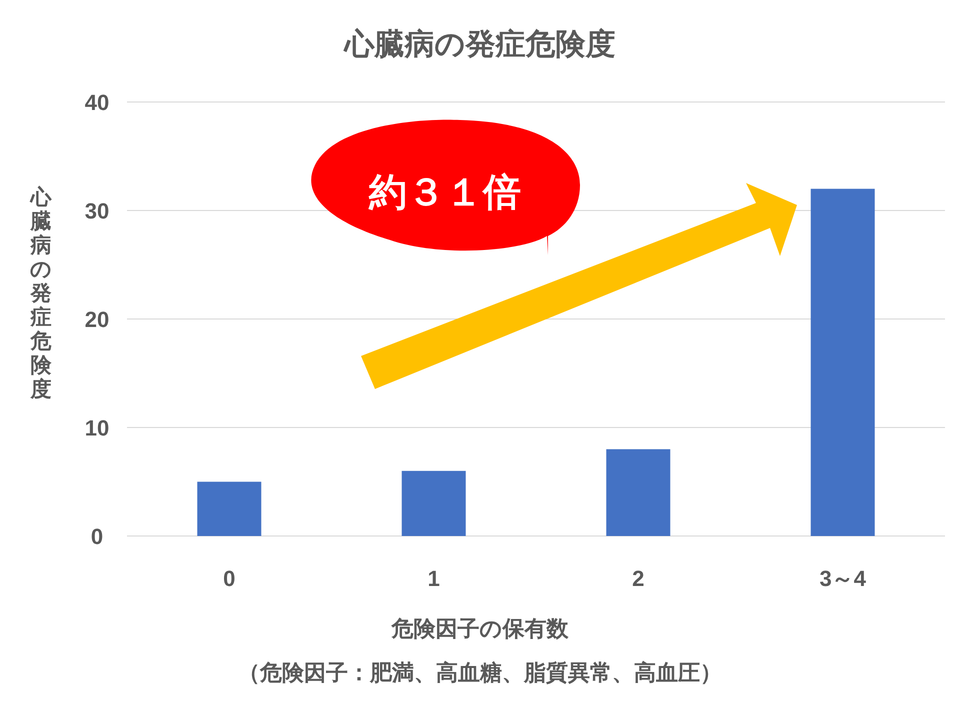 This screenshot has width=960, height=720. What do you see at coordinates (480, 628) in the screenshot?
I see `x-axis-title: 危険因子の保有数` at bounding box center [480, 628].